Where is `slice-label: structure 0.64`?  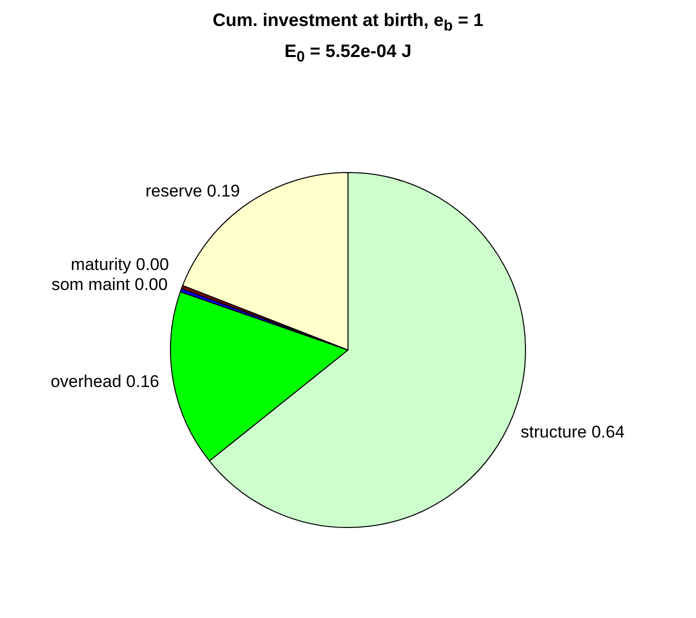
slice-label: structure 0.64 is located at coordinates (572, 432).